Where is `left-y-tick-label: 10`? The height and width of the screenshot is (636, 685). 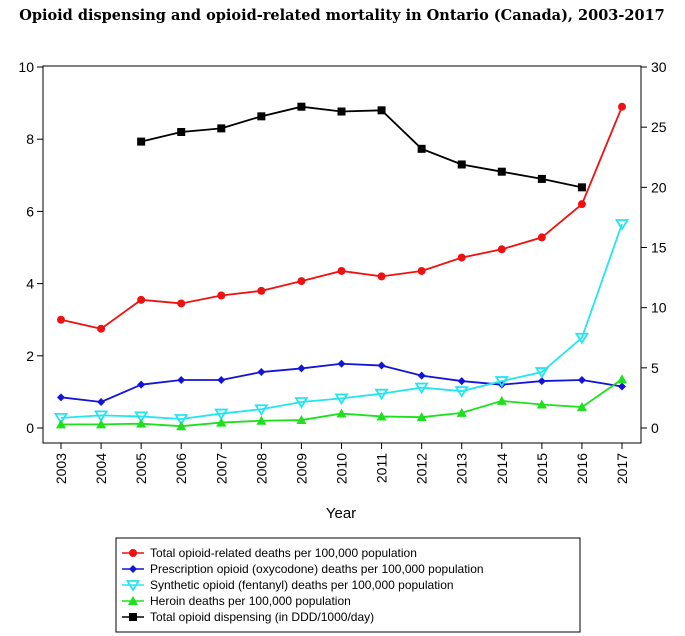 left-y-tick-label: 10 is located at coordinates (26, 67).